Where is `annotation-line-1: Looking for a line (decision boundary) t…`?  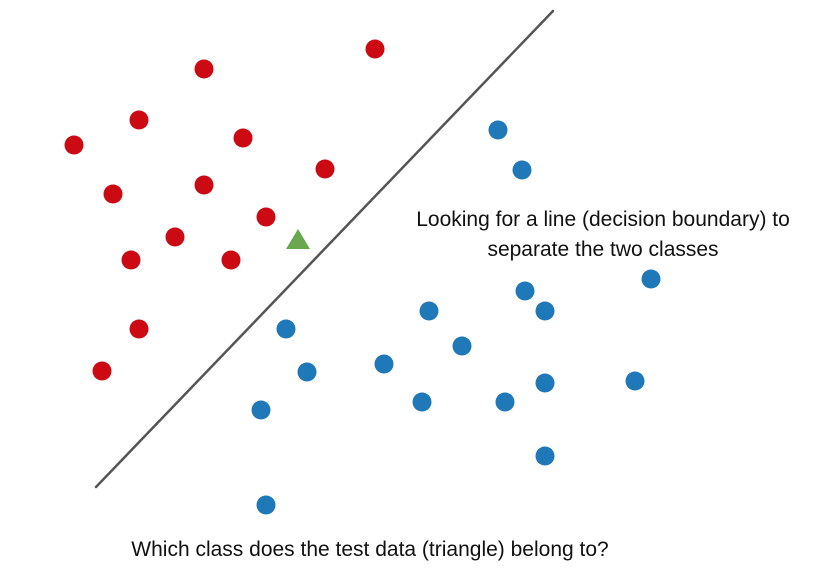 annotation-line-1: Looking for a line (decision boundary) t… is located at coordinates (603, 219).